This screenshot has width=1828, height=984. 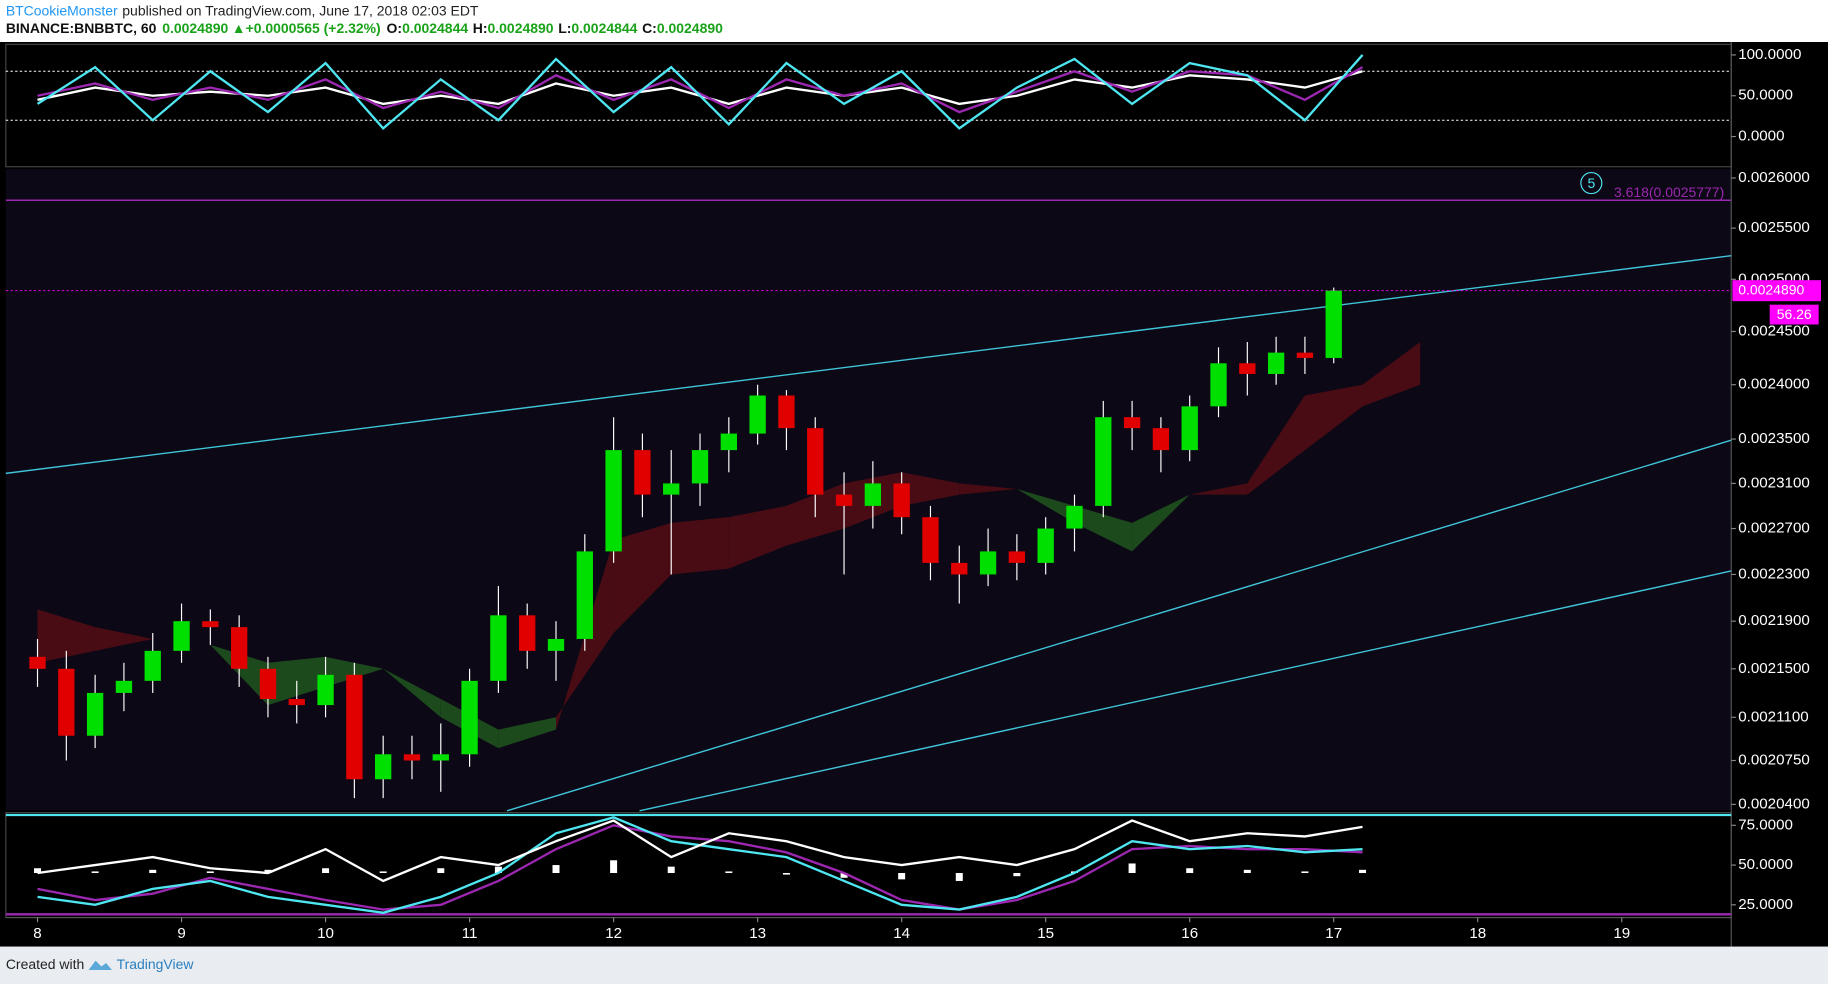 What do you see at coordinates (37, 933) in the screenshot?
I see `x-tick-label: 8` at bounding box center [37, 933].